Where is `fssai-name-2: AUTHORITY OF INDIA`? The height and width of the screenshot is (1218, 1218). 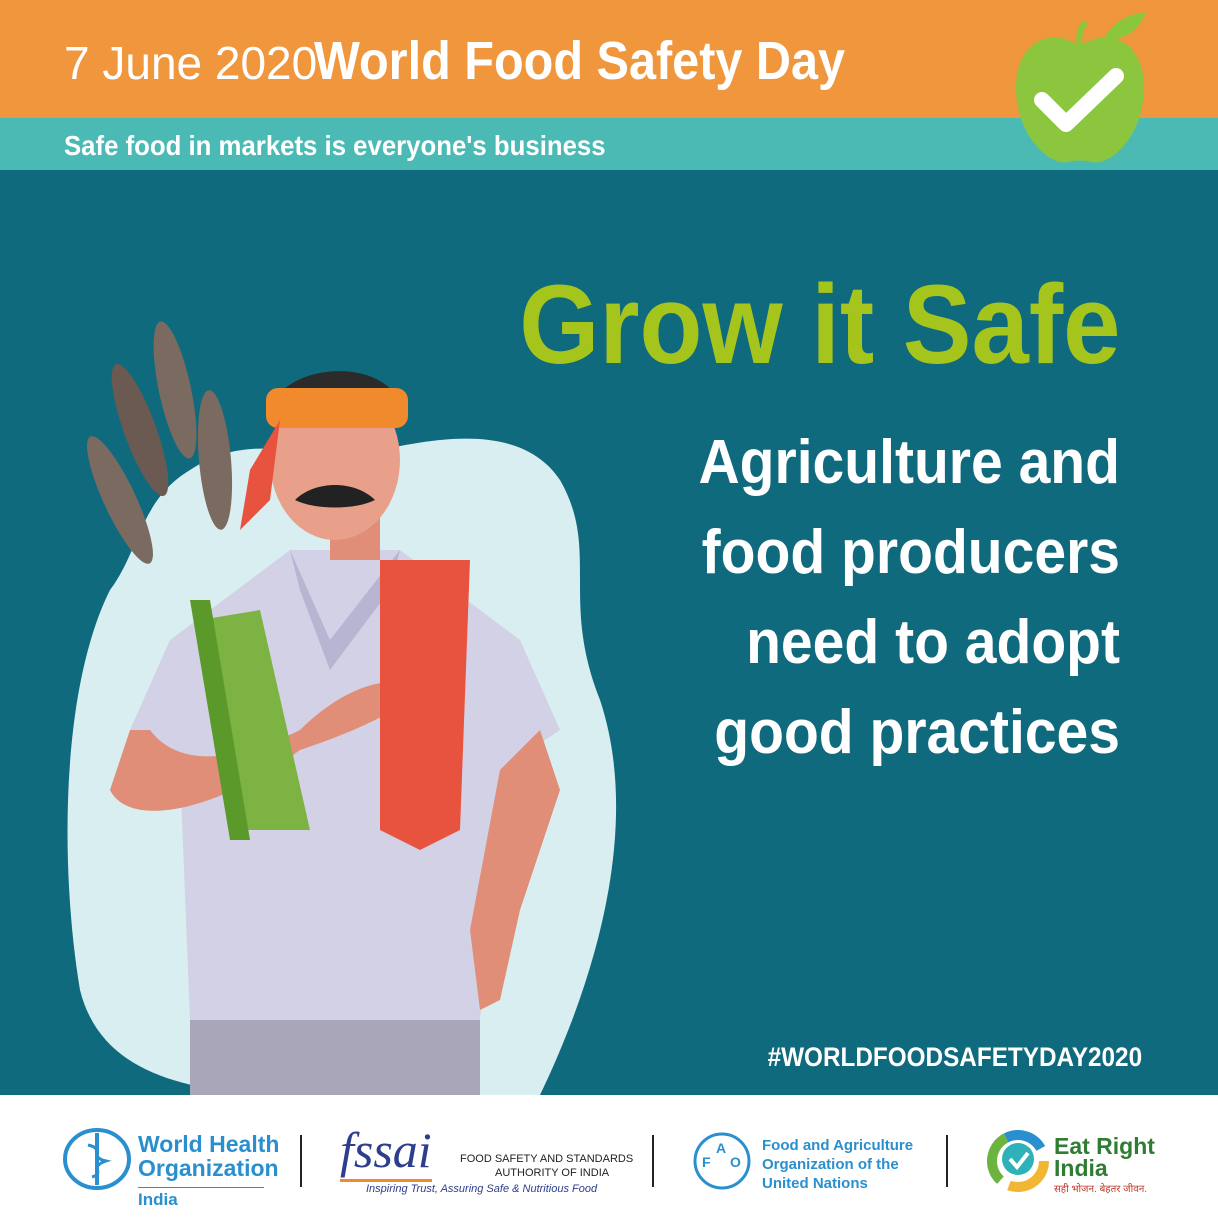 fssai-name-2: AUTHORITY OF INDIA is located at coordinates (552, 1173).